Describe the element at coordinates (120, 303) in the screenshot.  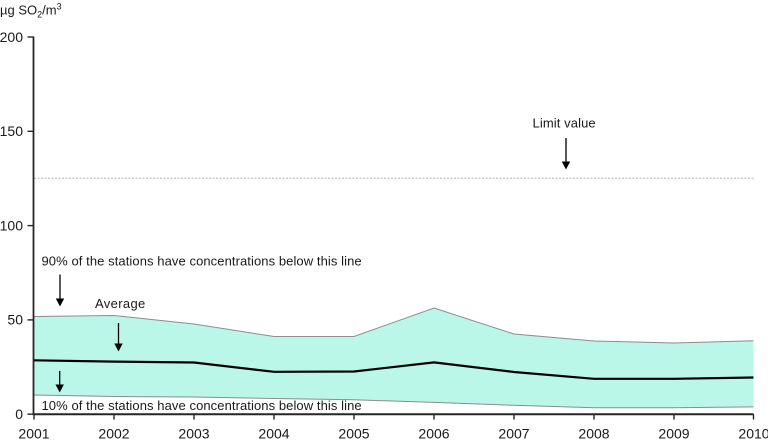
I see `svg-text: Average` at that location.